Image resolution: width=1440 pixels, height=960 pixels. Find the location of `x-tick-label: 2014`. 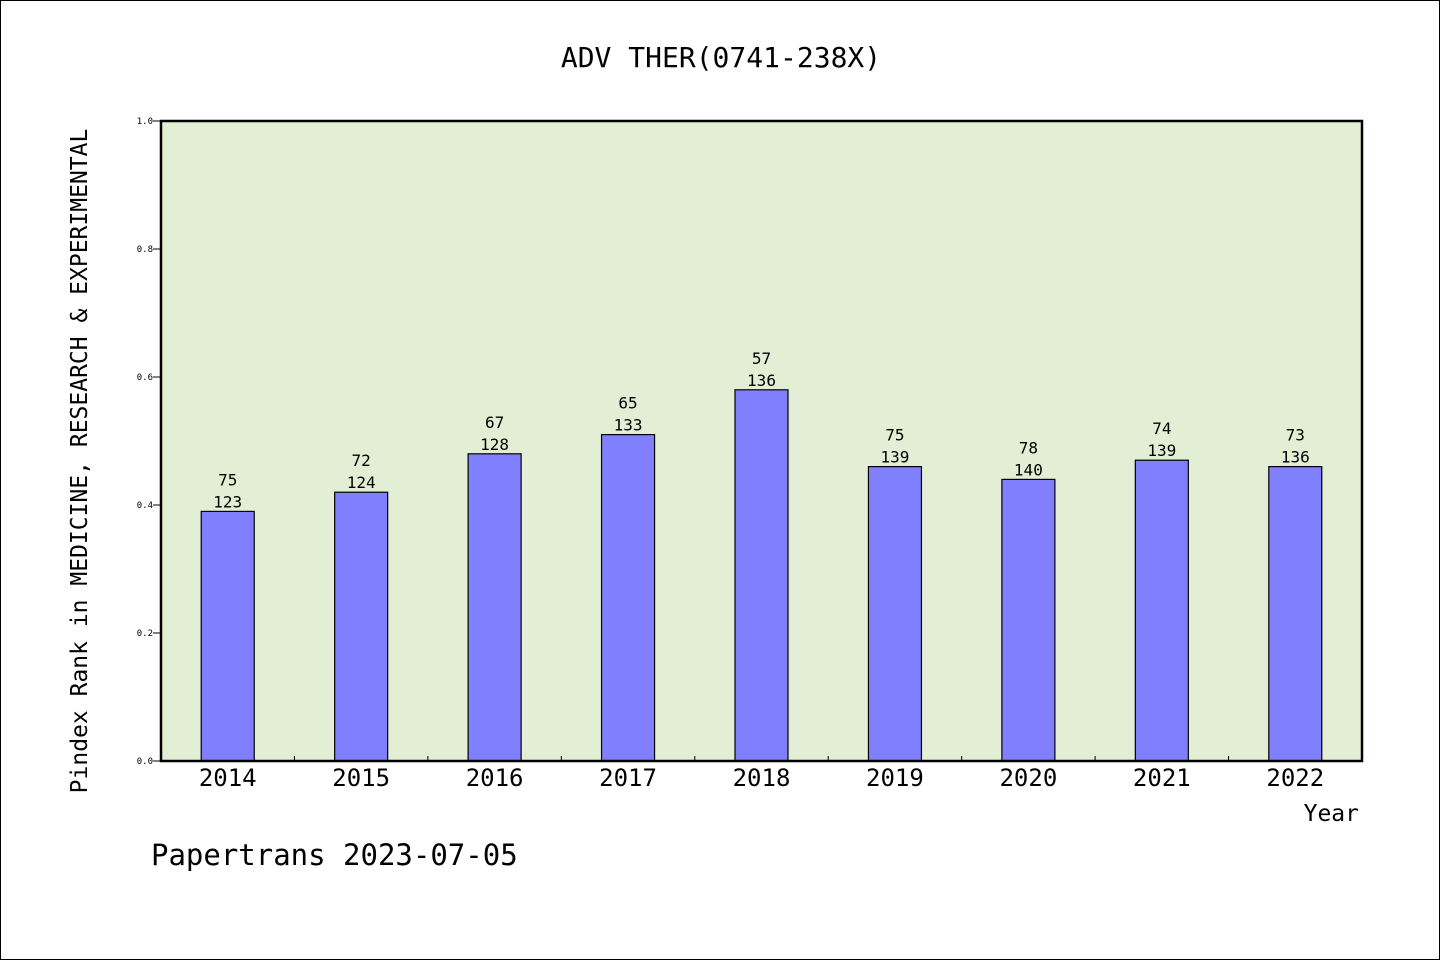

x-tick-label: 2014 is located at coordinates (228, 778).